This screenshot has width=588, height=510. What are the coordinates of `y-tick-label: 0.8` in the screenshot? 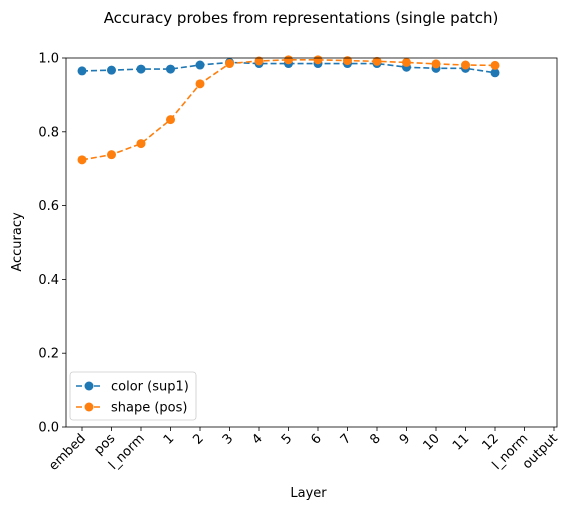 It's located at (48, 132).